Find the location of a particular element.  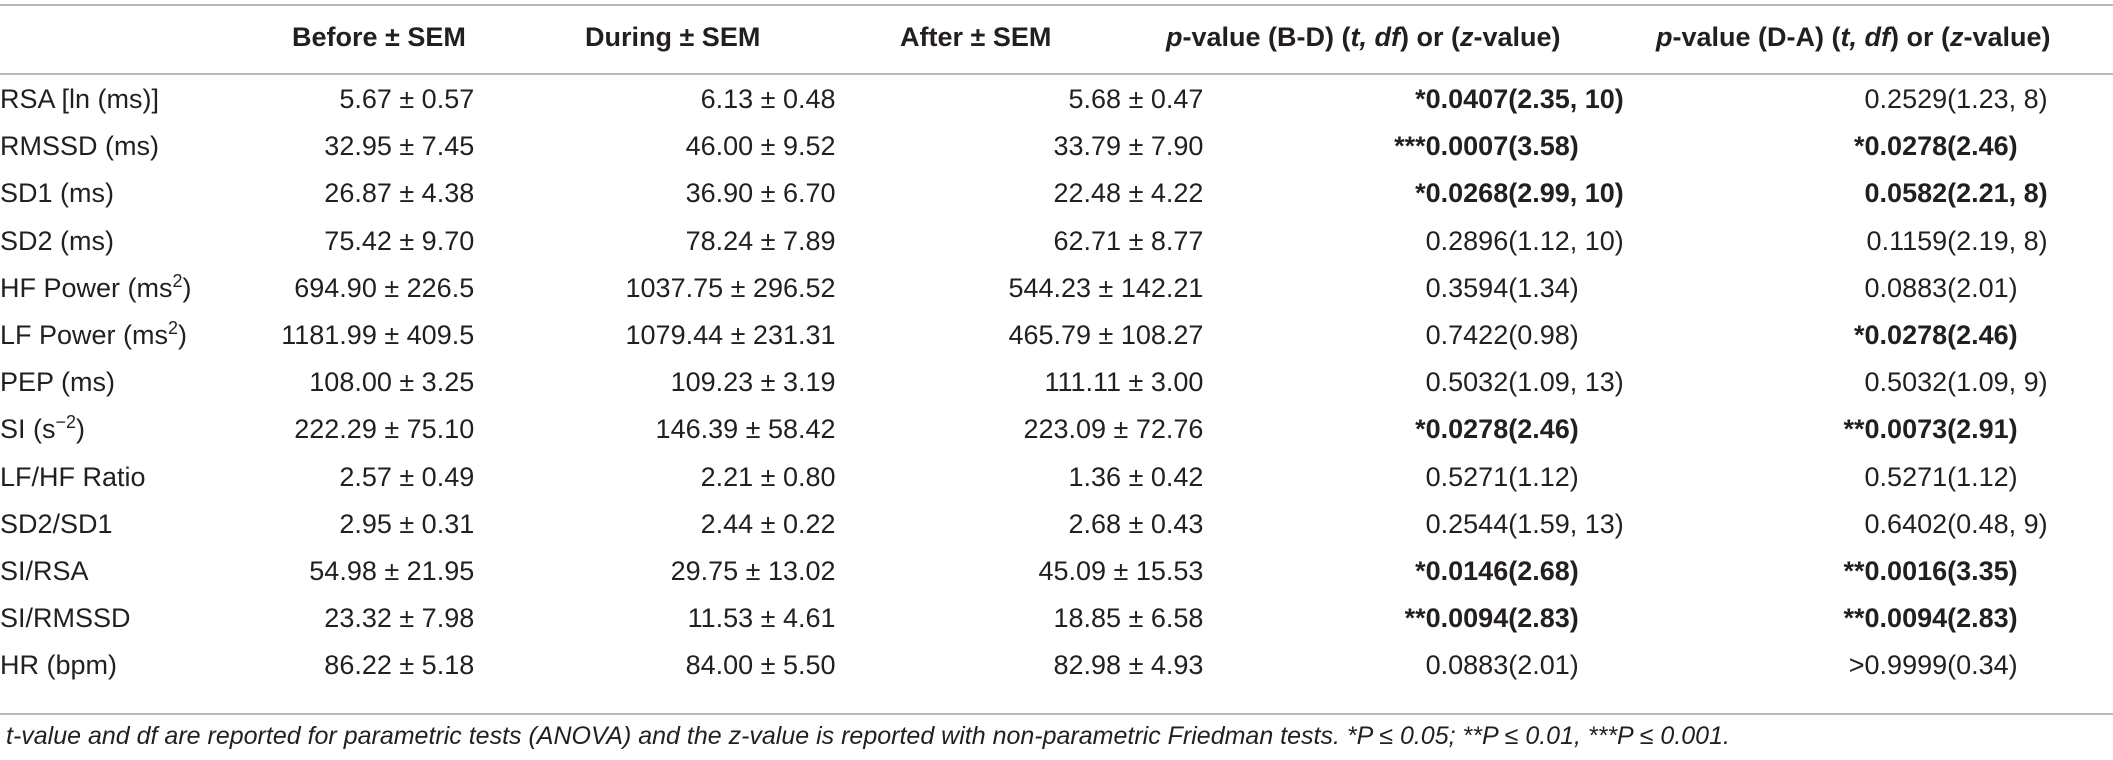

cell-during: 78.24 ± 7.89 is located at coordinates (760, 240).